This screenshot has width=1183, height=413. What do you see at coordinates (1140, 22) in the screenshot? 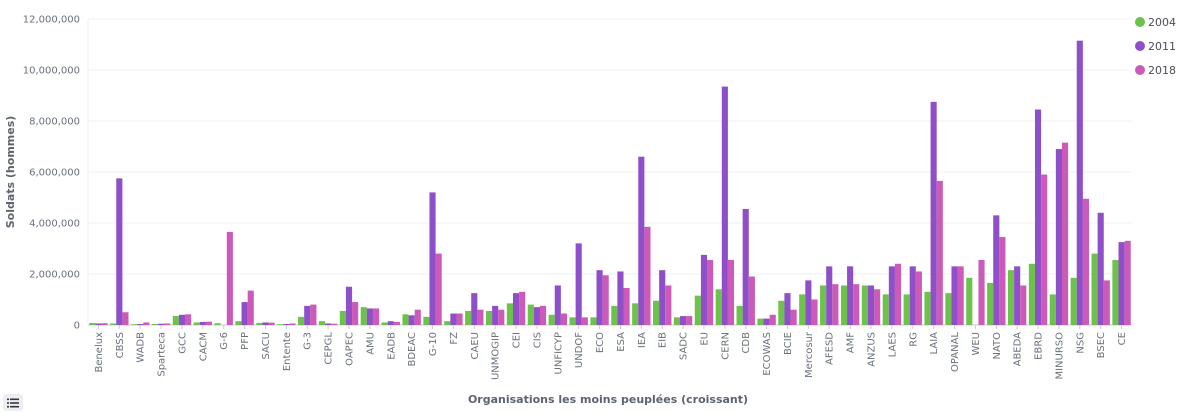
I see `legend-swatch-2004` at bounding box center [1140, 22].